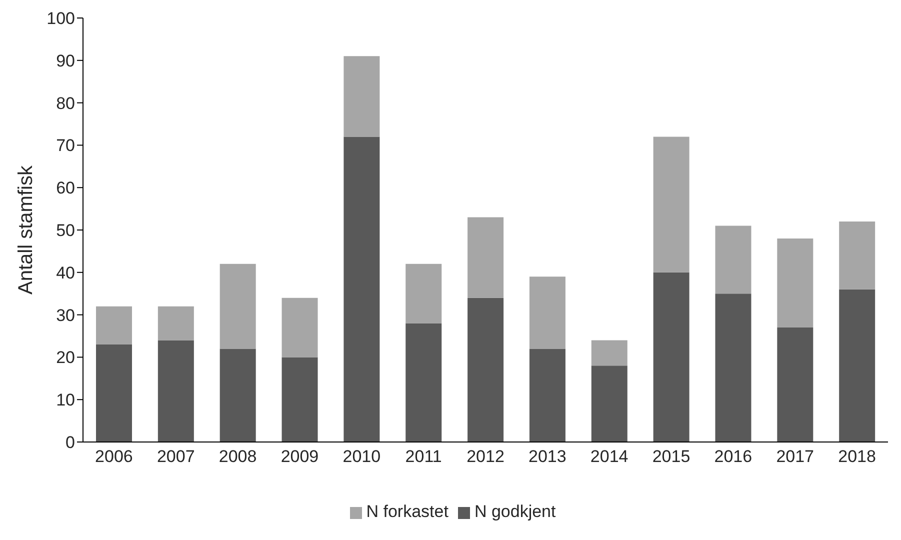  What do you see at coordinates (423, 456) in the screenshot?
I see `x-tick-label: 2011` at bounding box center [423, 456].